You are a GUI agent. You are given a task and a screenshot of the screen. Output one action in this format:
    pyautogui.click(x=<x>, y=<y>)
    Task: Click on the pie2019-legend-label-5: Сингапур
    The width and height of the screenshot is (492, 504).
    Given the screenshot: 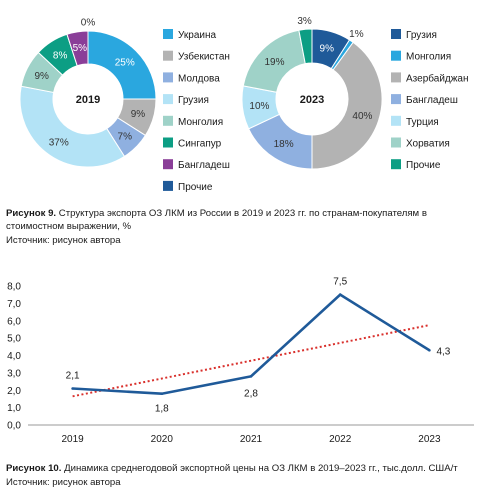 What is the action you would take?
    pyautogui.click(x=200, y=144)
    